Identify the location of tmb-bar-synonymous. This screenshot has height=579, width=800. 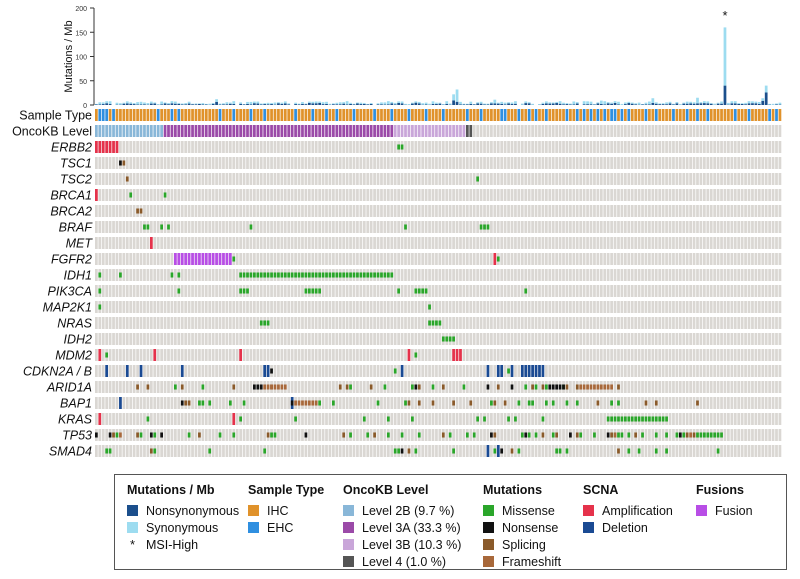
(134, 104).